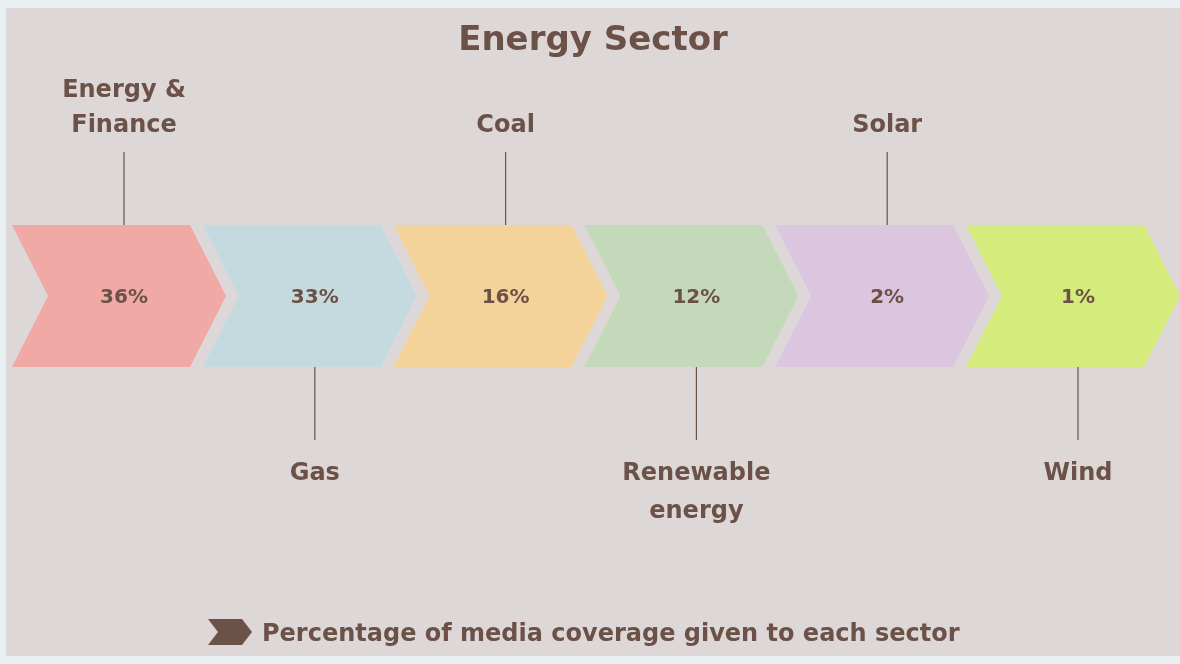  I want to click on category-label: Coal, so click(505, 124).